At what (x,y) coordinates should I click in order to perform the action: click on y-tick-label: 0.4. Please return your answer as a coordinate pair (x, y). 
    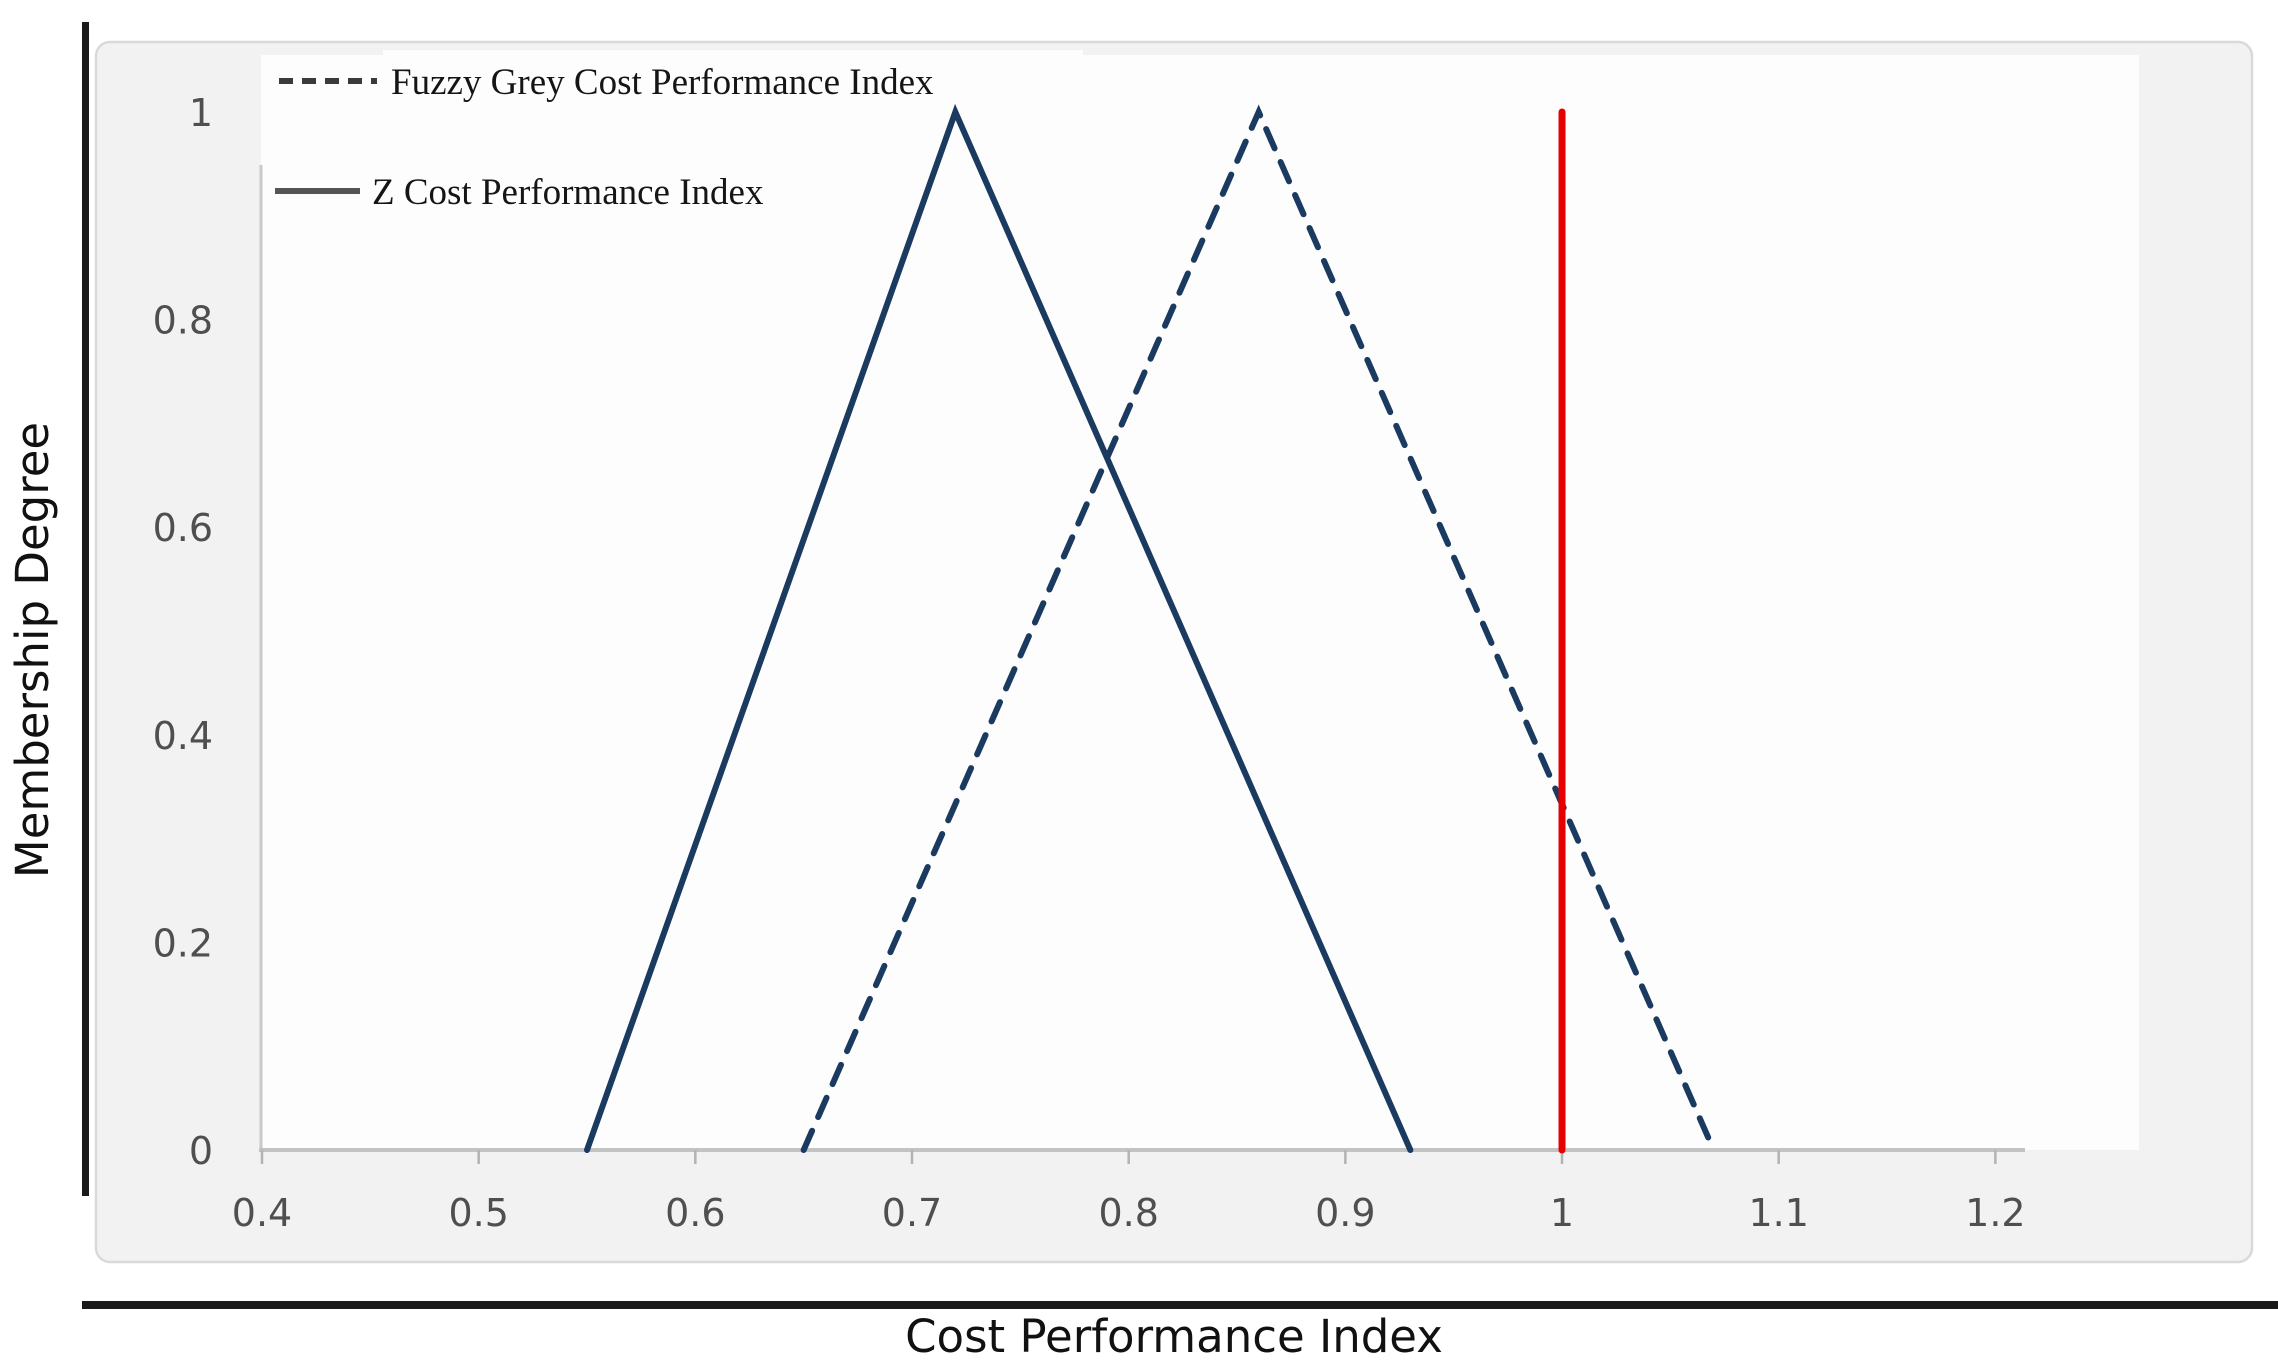
    Looking at the image, I should click on (183, 736).